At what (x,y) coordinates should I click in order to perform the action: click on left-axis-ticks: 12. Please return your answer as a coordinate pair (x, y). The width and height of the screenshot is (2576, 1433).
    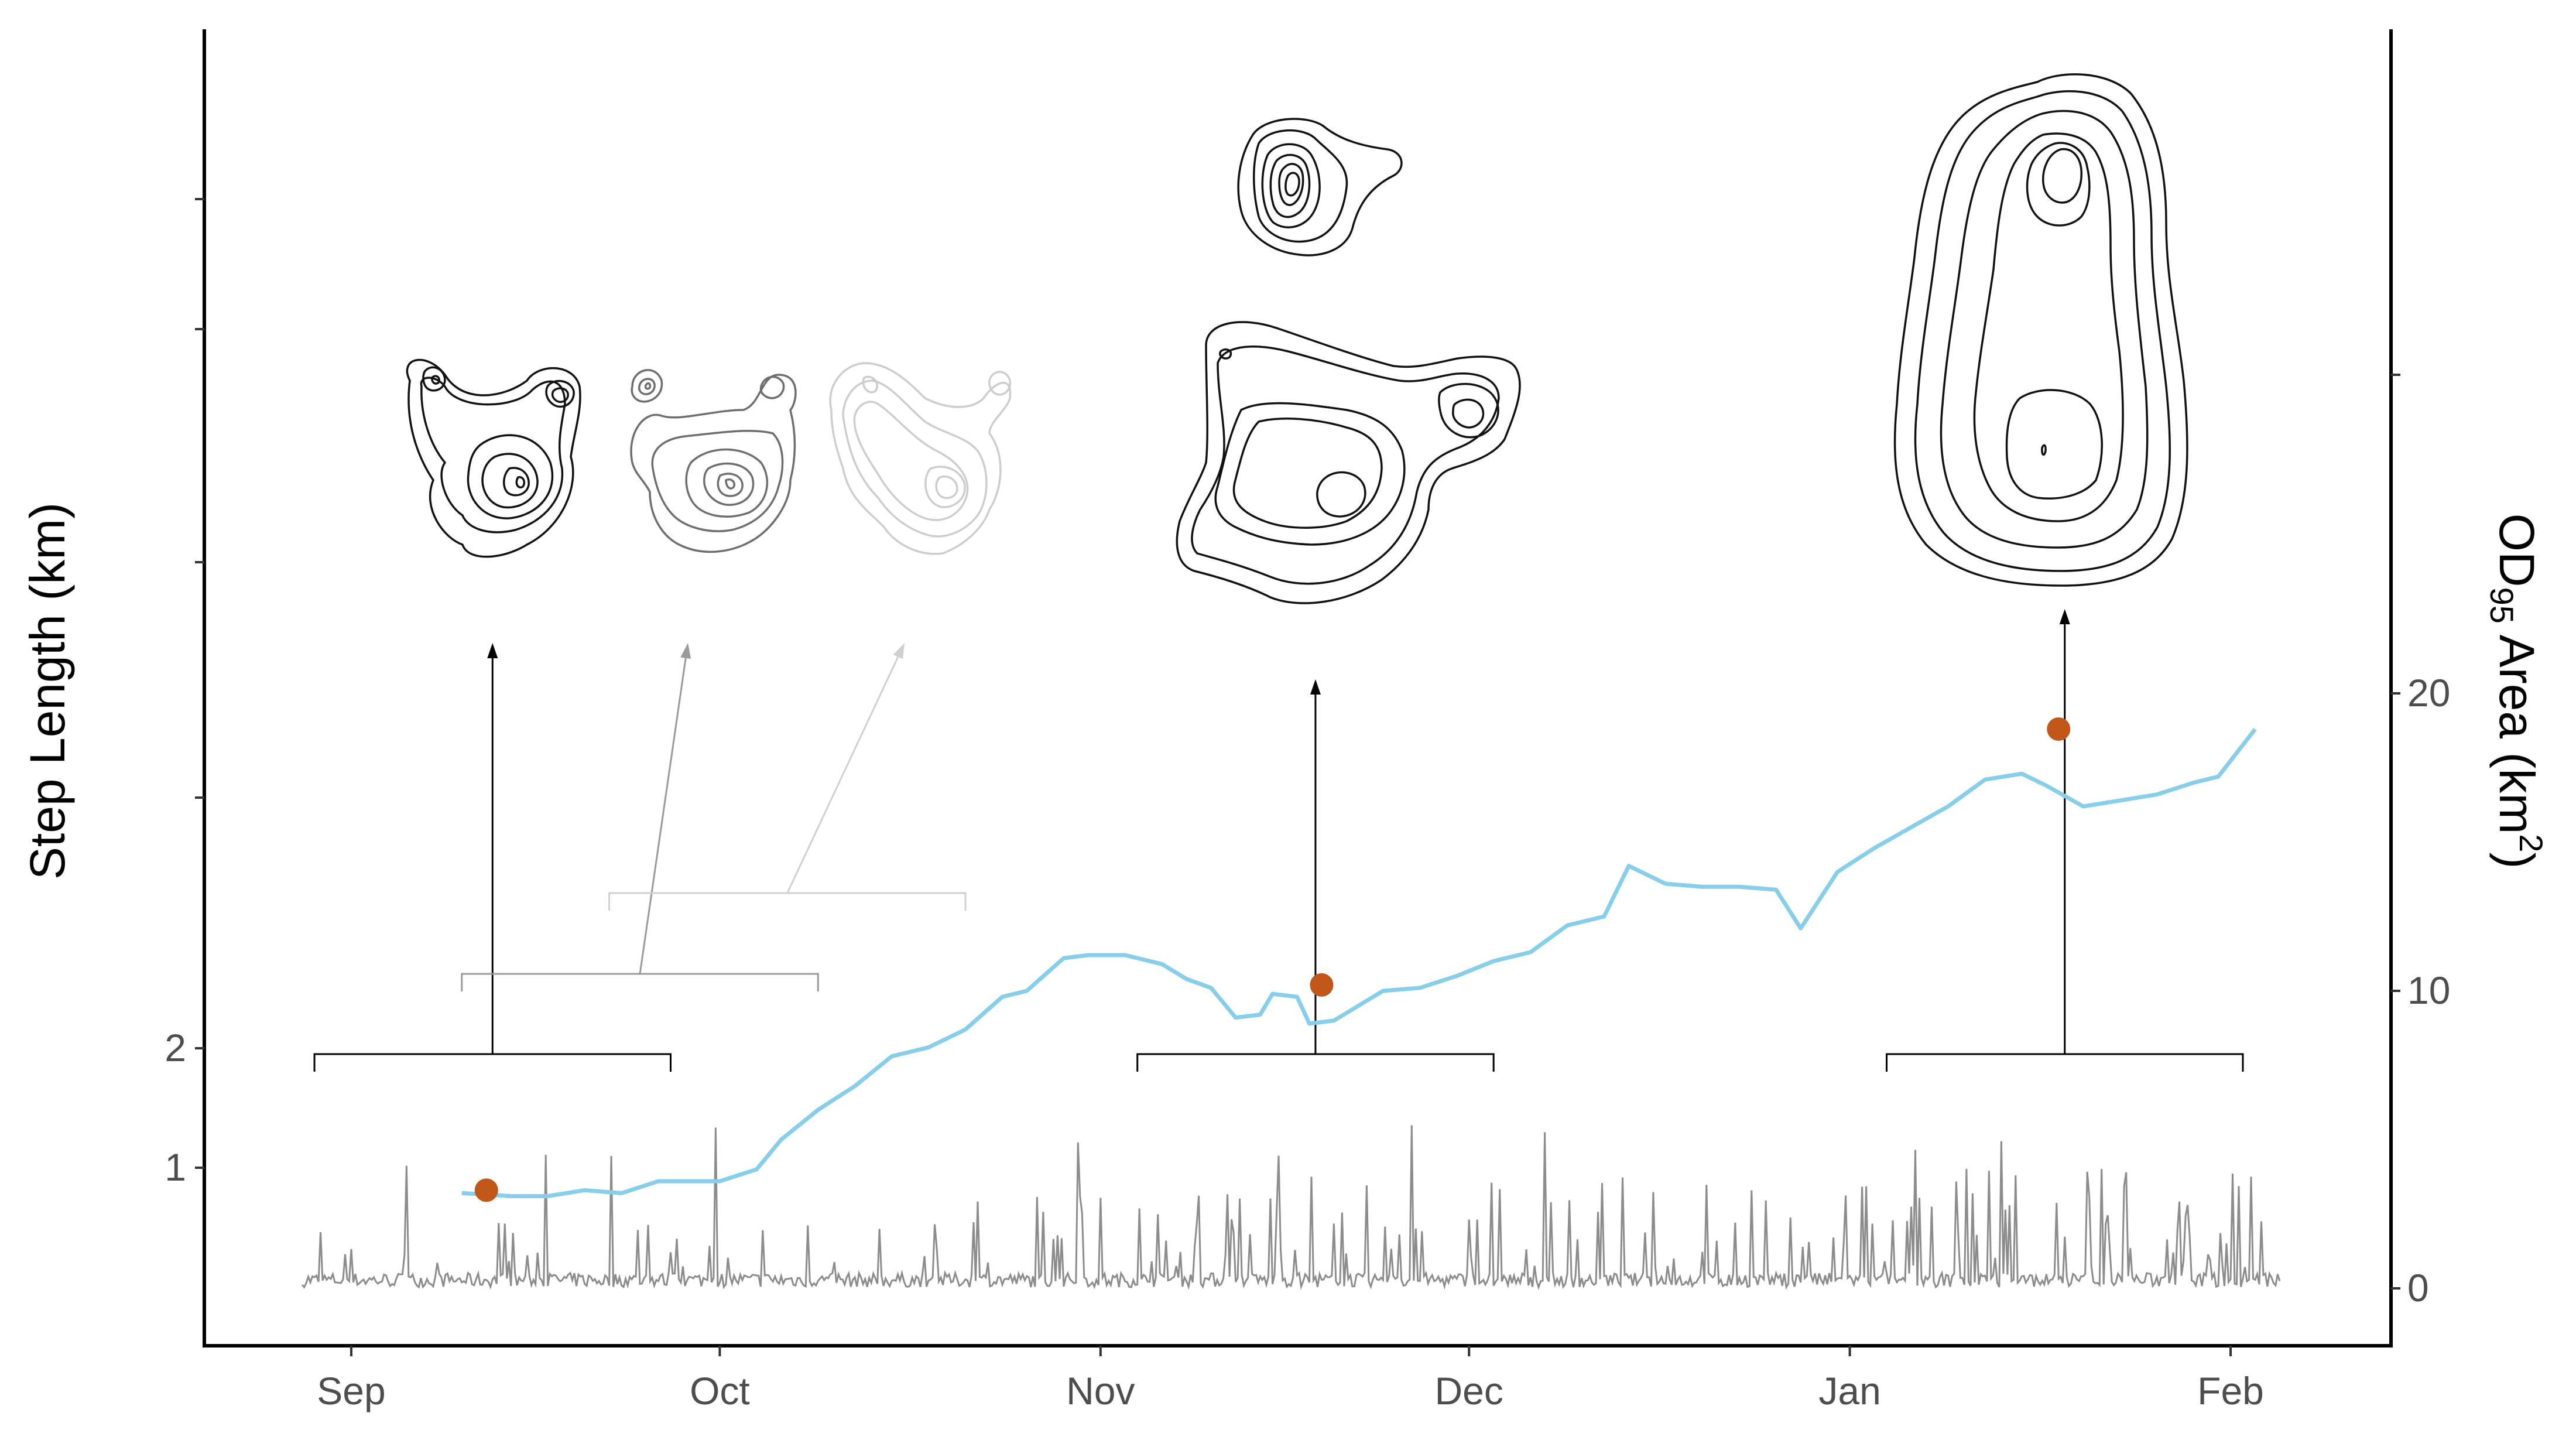
    Looking at the image, I should click on (184, 1107).